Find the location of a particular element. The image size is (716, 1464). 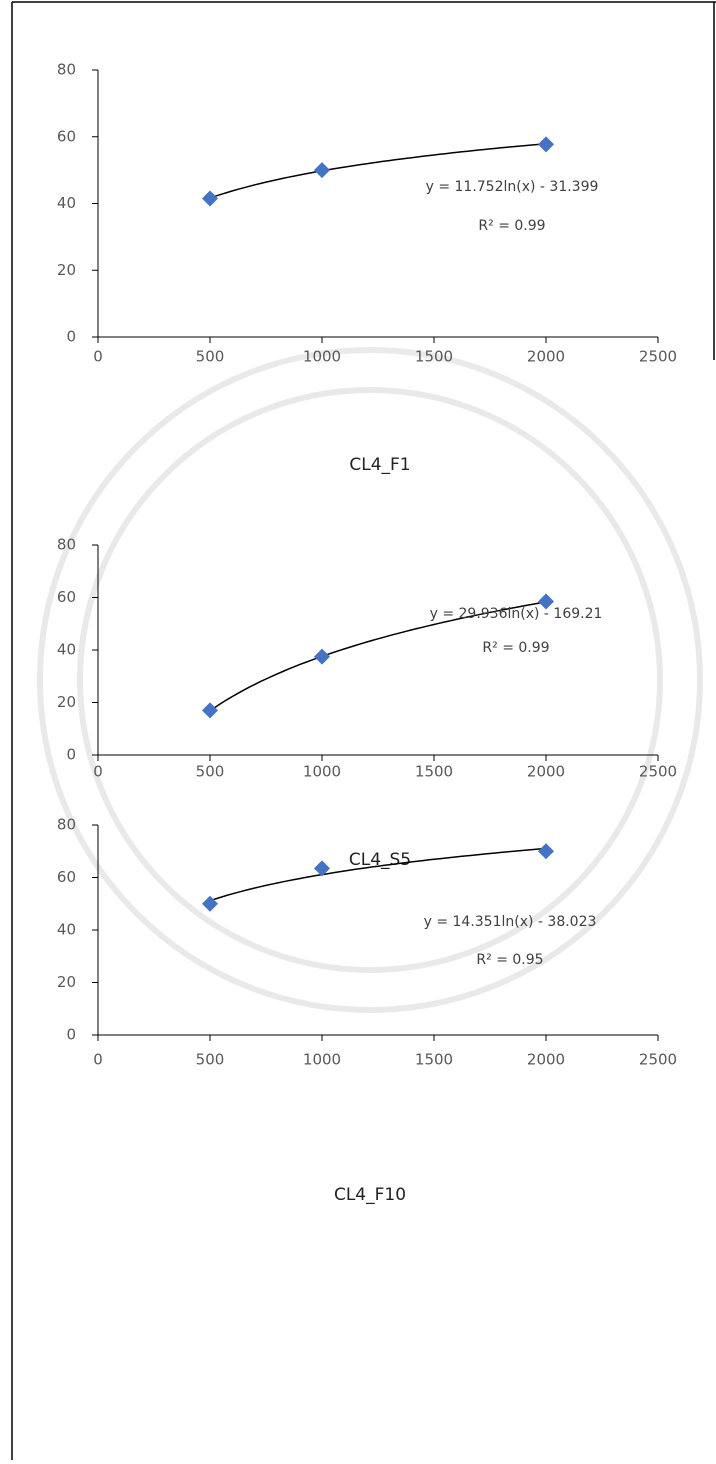

trend-equation: y = 29.936ln(x) - 169.21 is located at coordinates (516, 614).